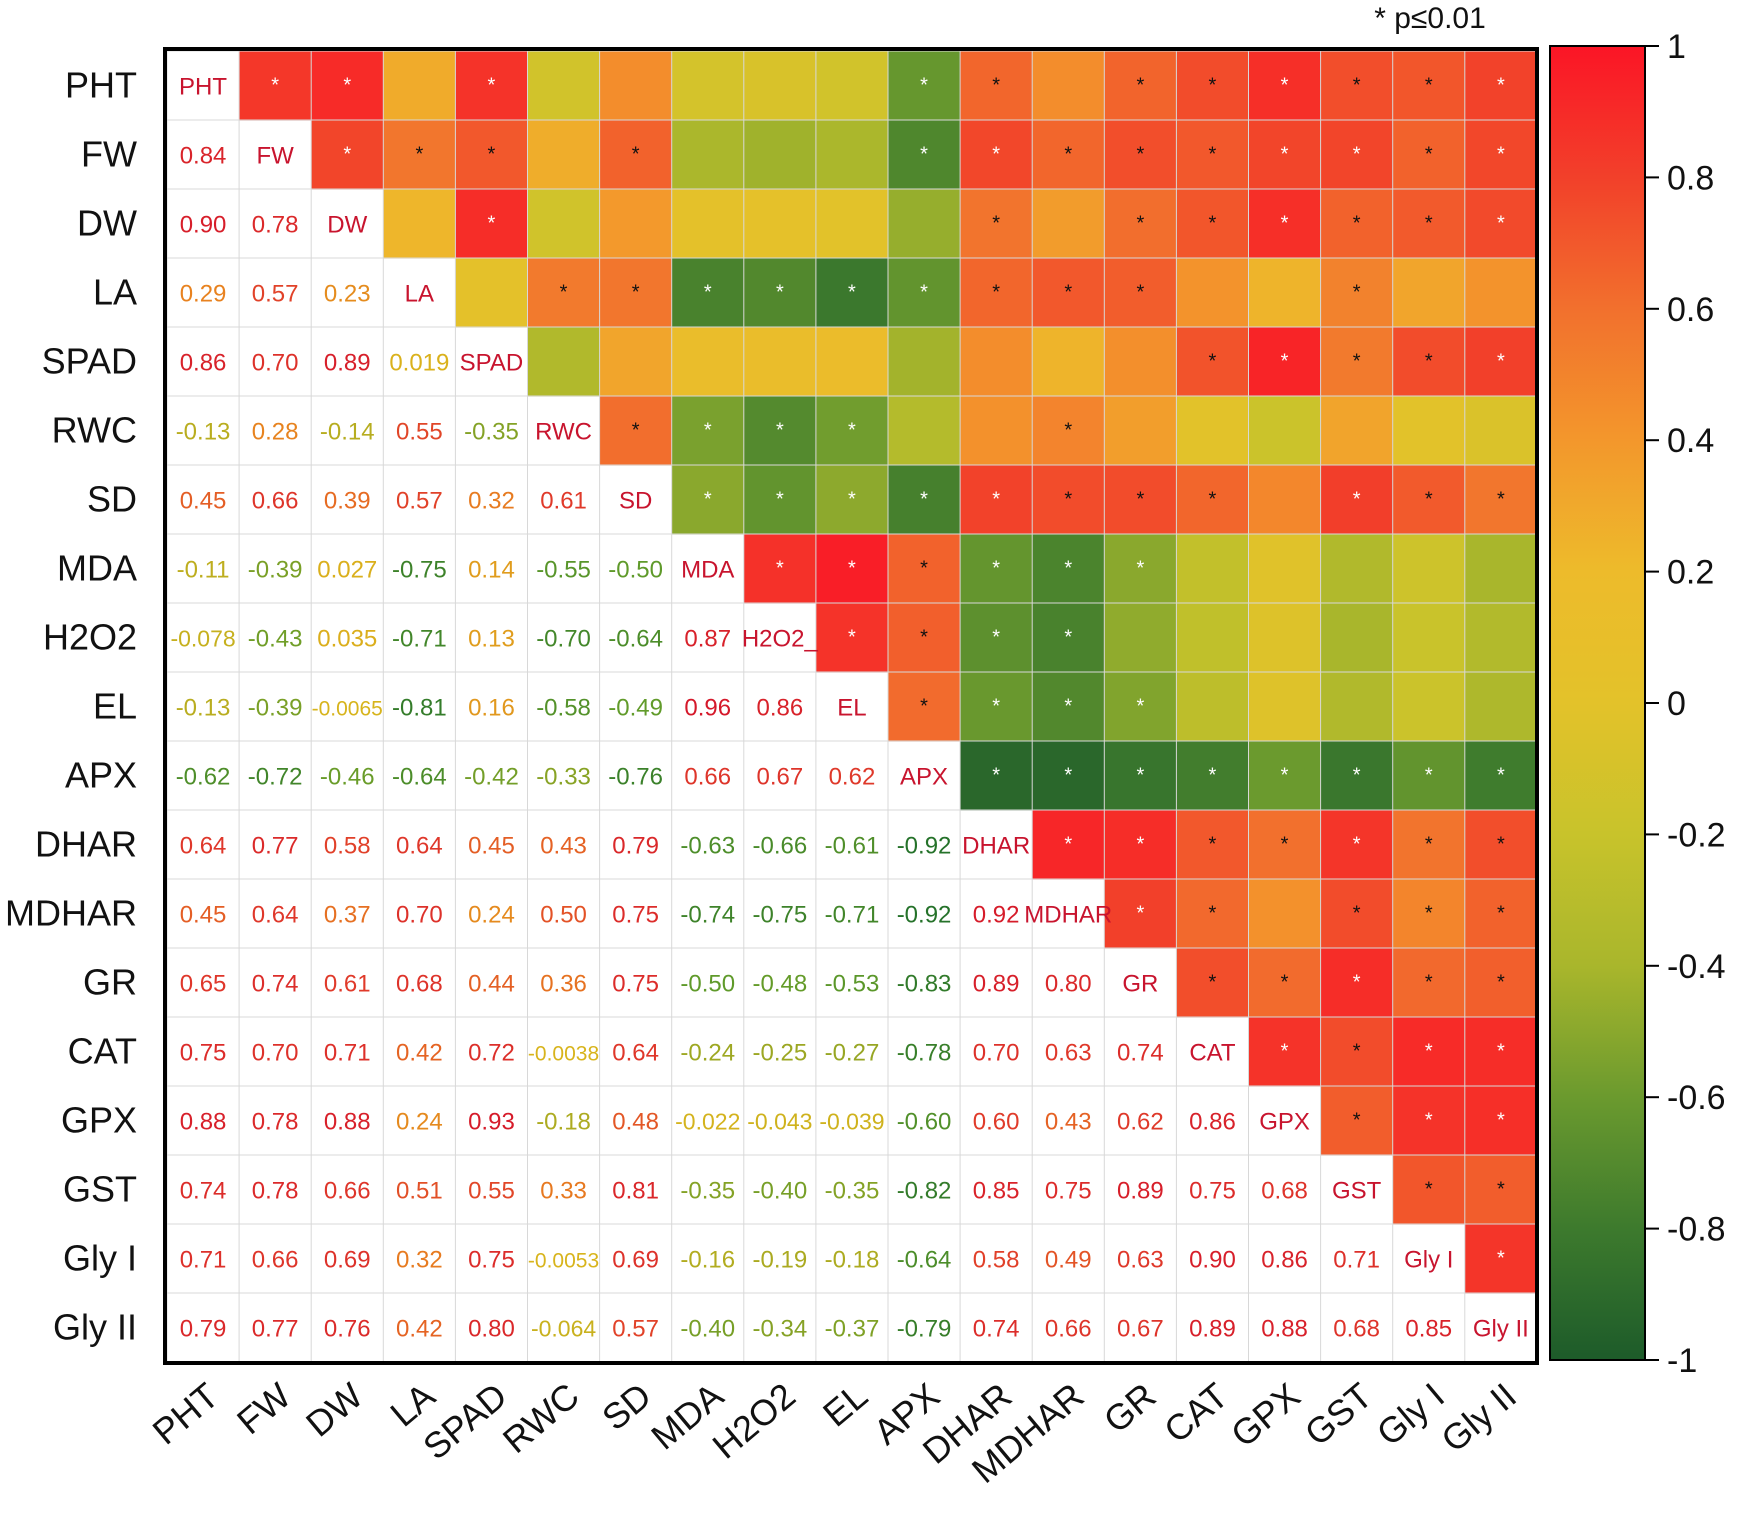 The width and height of the screenshot is (1750, 1524). What do you see at coordinates (1213, 155) in the screenshot?
I see `heatmap-cell-FW-CAT` at bounding box center [1213, 155].